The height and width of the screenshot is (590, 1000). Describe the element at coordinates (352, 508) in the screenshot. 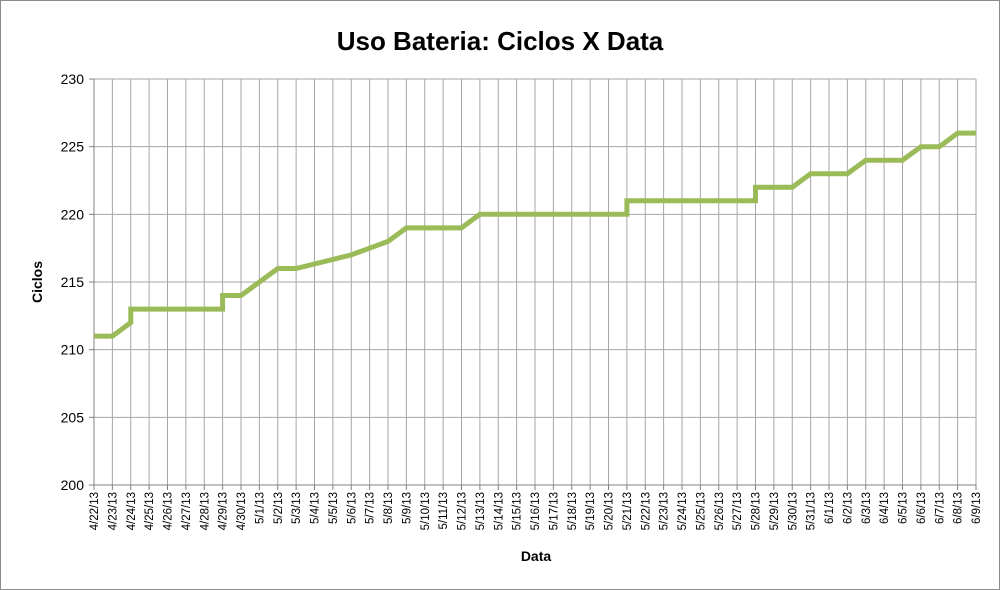

I see `x-tick-label: 5/6/13` at that location.